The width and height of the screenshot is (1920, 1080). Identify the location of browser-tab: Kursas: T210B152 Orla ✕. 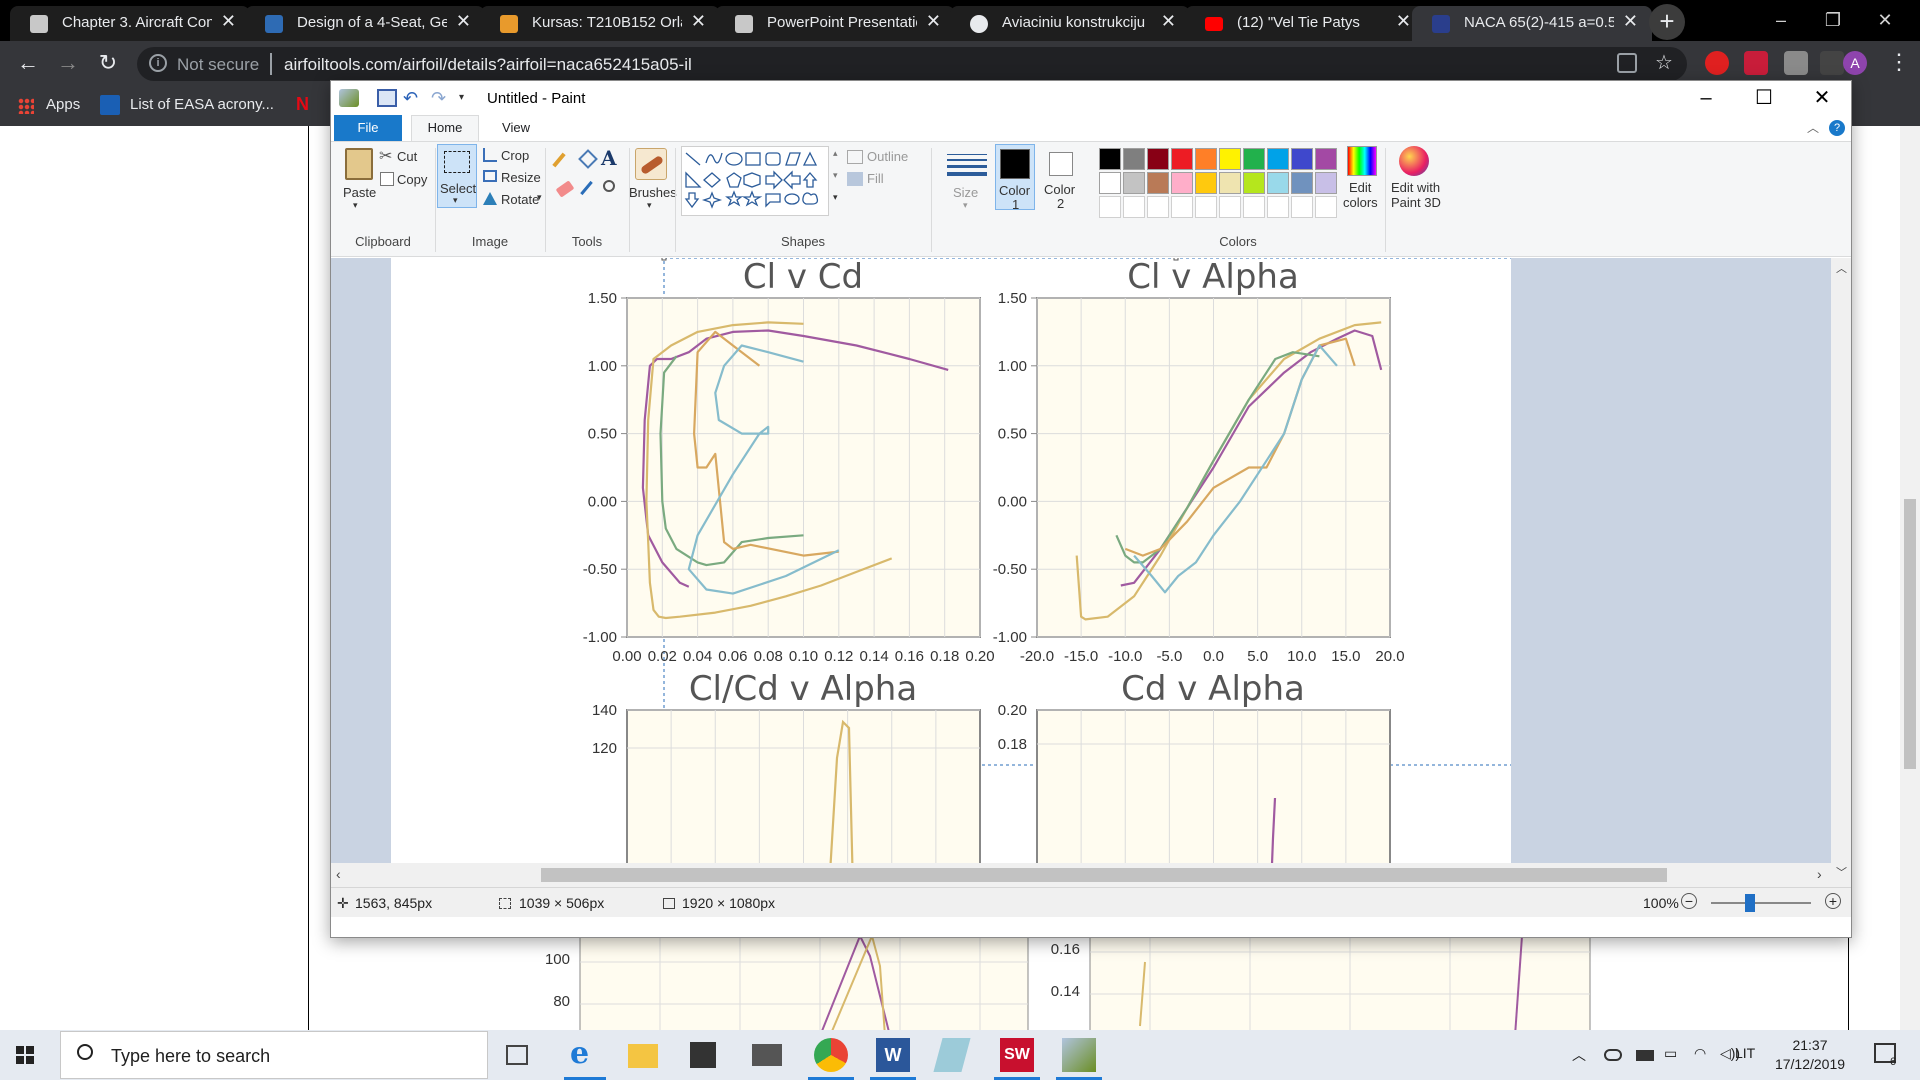
(600, 23).